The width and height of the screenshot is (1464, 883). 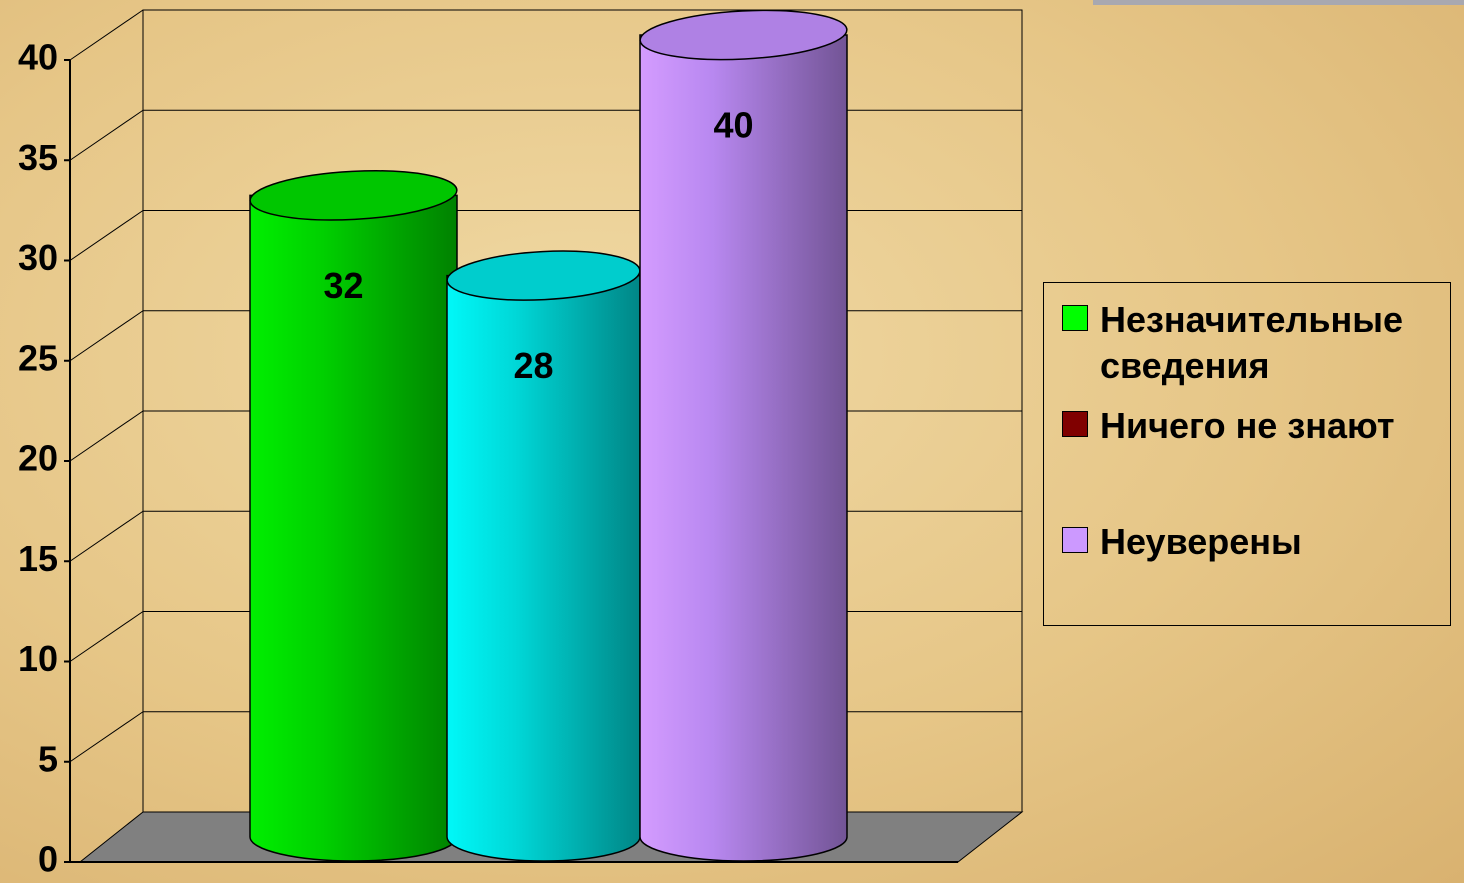 I want to click on legend-label: Ничего не знают, so click(x=1247, y=425).